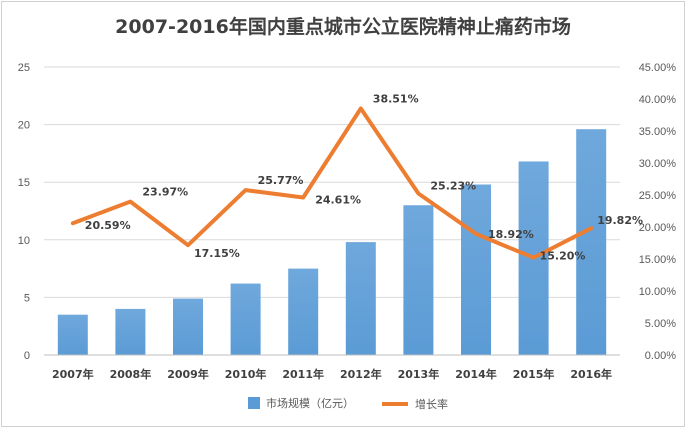 The width and height of the screenshot is (688, 430). I want to click on line-data-label: 25.77%, so click(281, 180).